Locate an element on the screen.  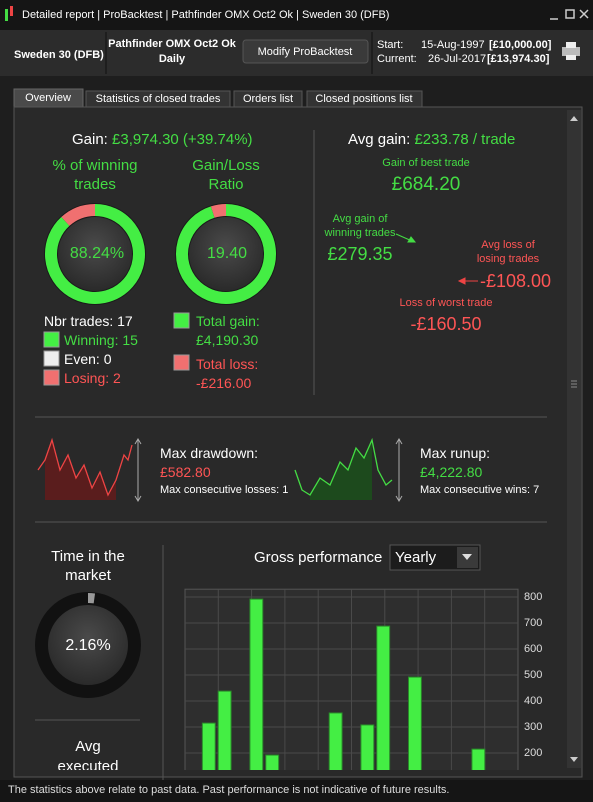
y-tick-label: 700 is located at coordinates (533, 623).